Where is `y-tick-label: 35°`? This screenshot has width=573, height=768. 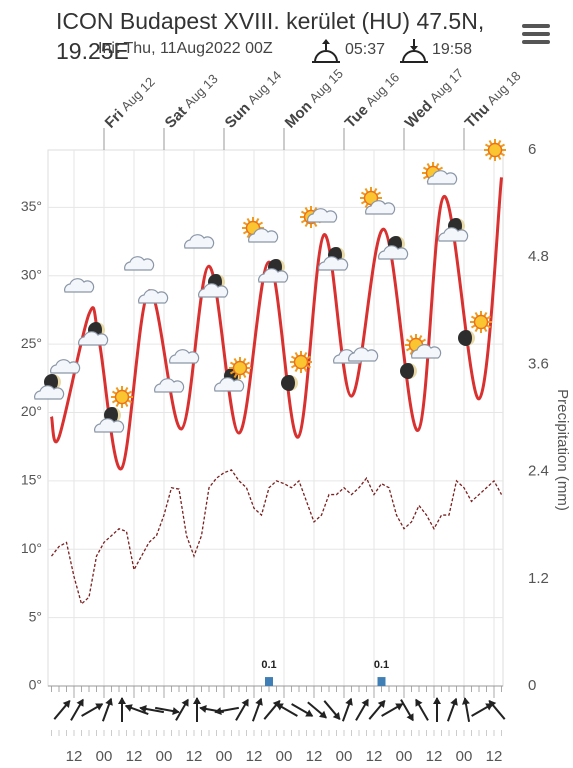 y-tick-label: 35° is located at coordinates (31, 206).